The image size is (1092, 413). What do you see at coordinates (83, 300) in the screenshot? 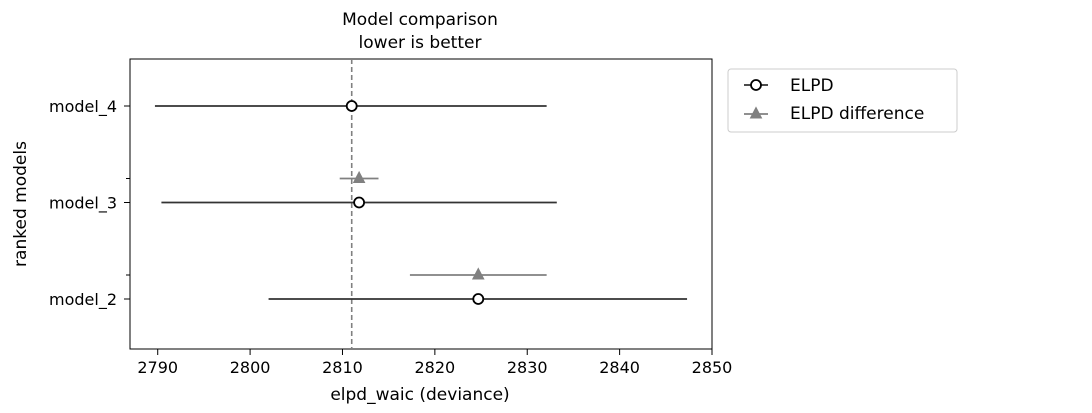
I see `y-tick-label: model_2` at bounding box center [83, 300].